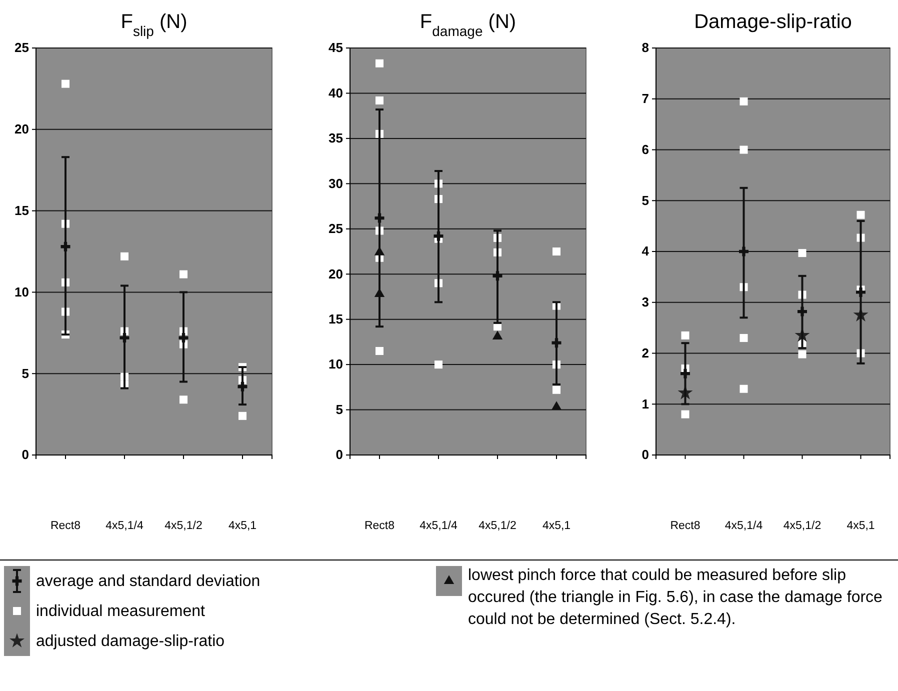 This screenshot has height=691, width=898. I want to click on legend-label: average and standard deviation, so click(148, 581).